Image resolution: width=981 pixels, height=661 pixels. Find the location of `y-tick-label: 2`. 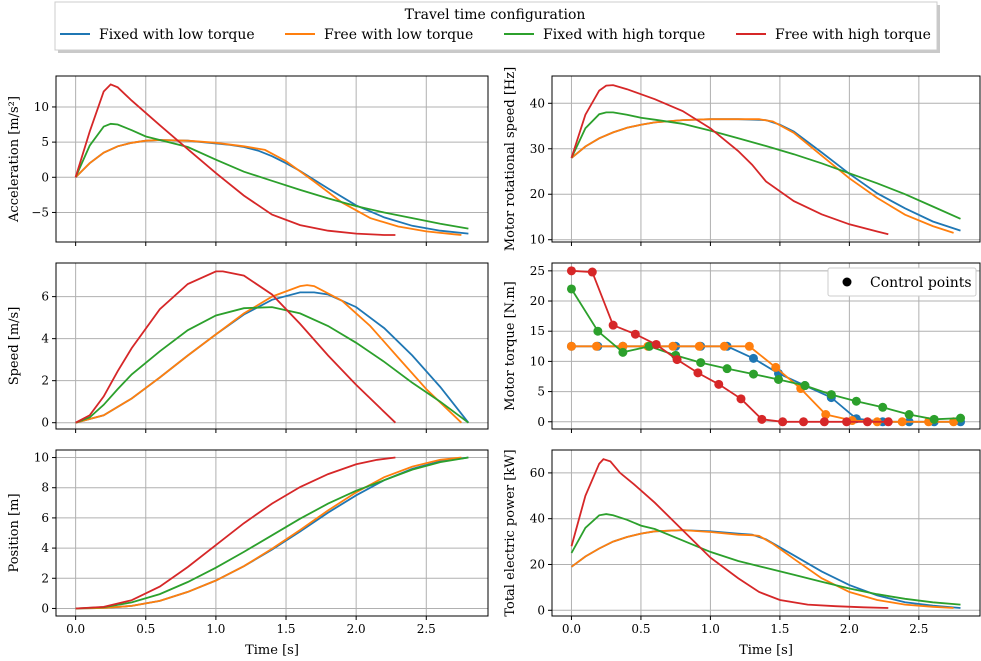

y-tick-label: 2 is located at coordinates (45, 578).